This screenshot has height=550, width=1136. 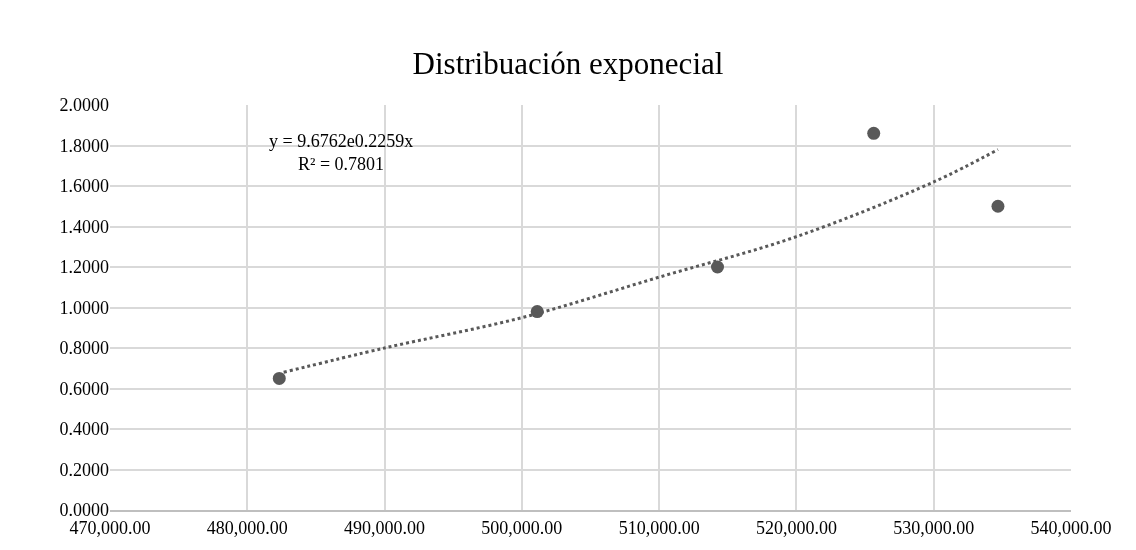 I want to click on y-tick-label: 0.8000, so click(x=84, y=348).